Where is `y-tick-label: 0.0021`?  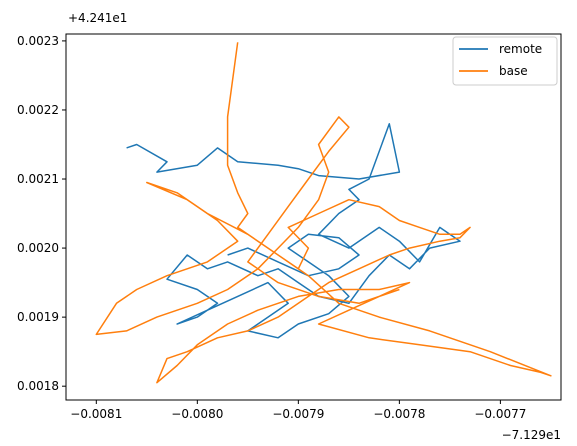 y-tick-label: 0.0021 is located at coordinates (38, 179).